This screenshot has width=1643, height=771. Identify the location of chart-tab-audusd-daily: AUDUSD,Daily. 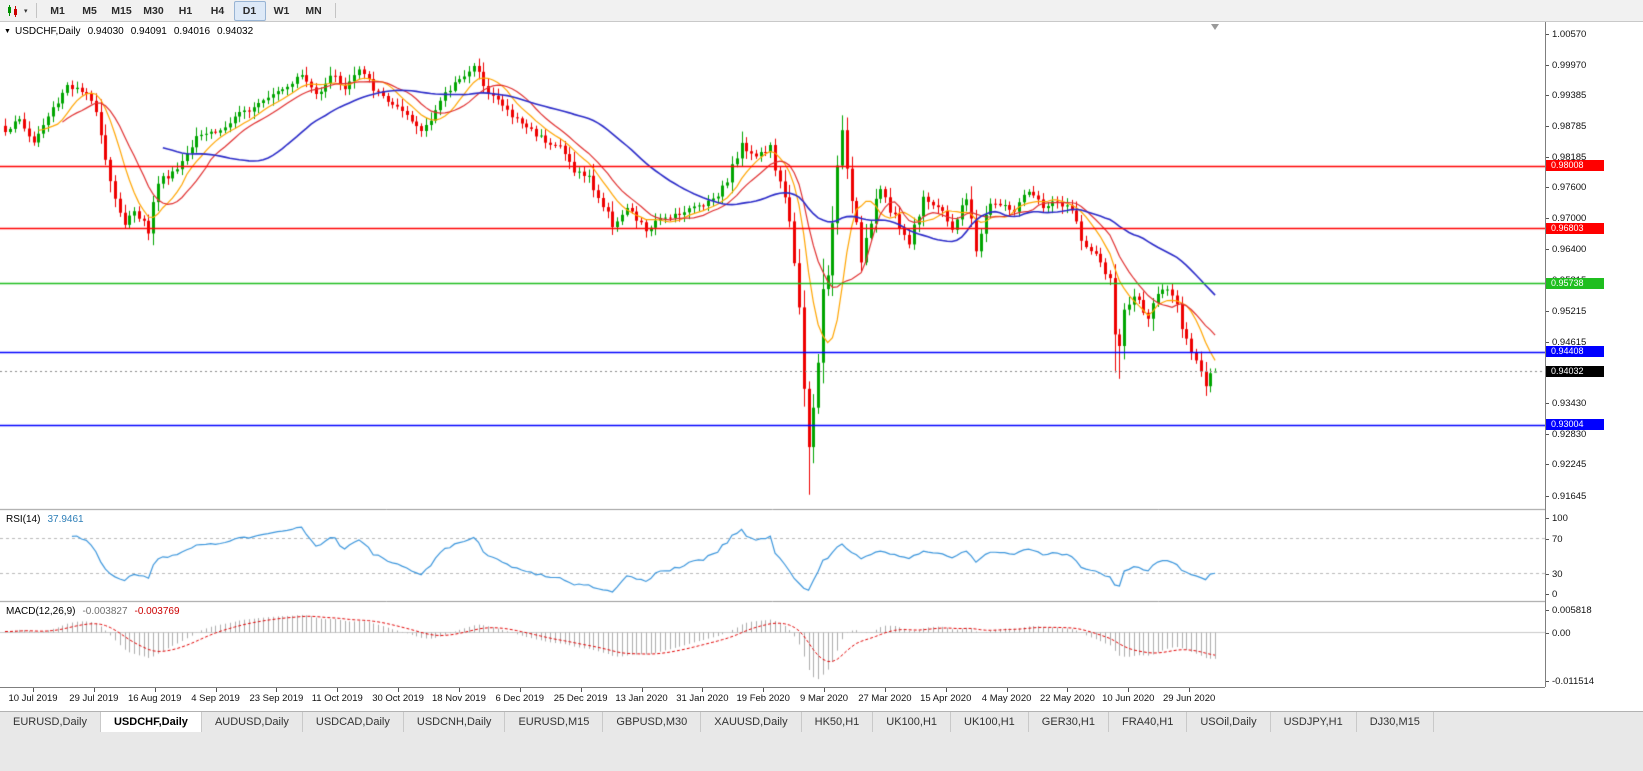
(252, 722).